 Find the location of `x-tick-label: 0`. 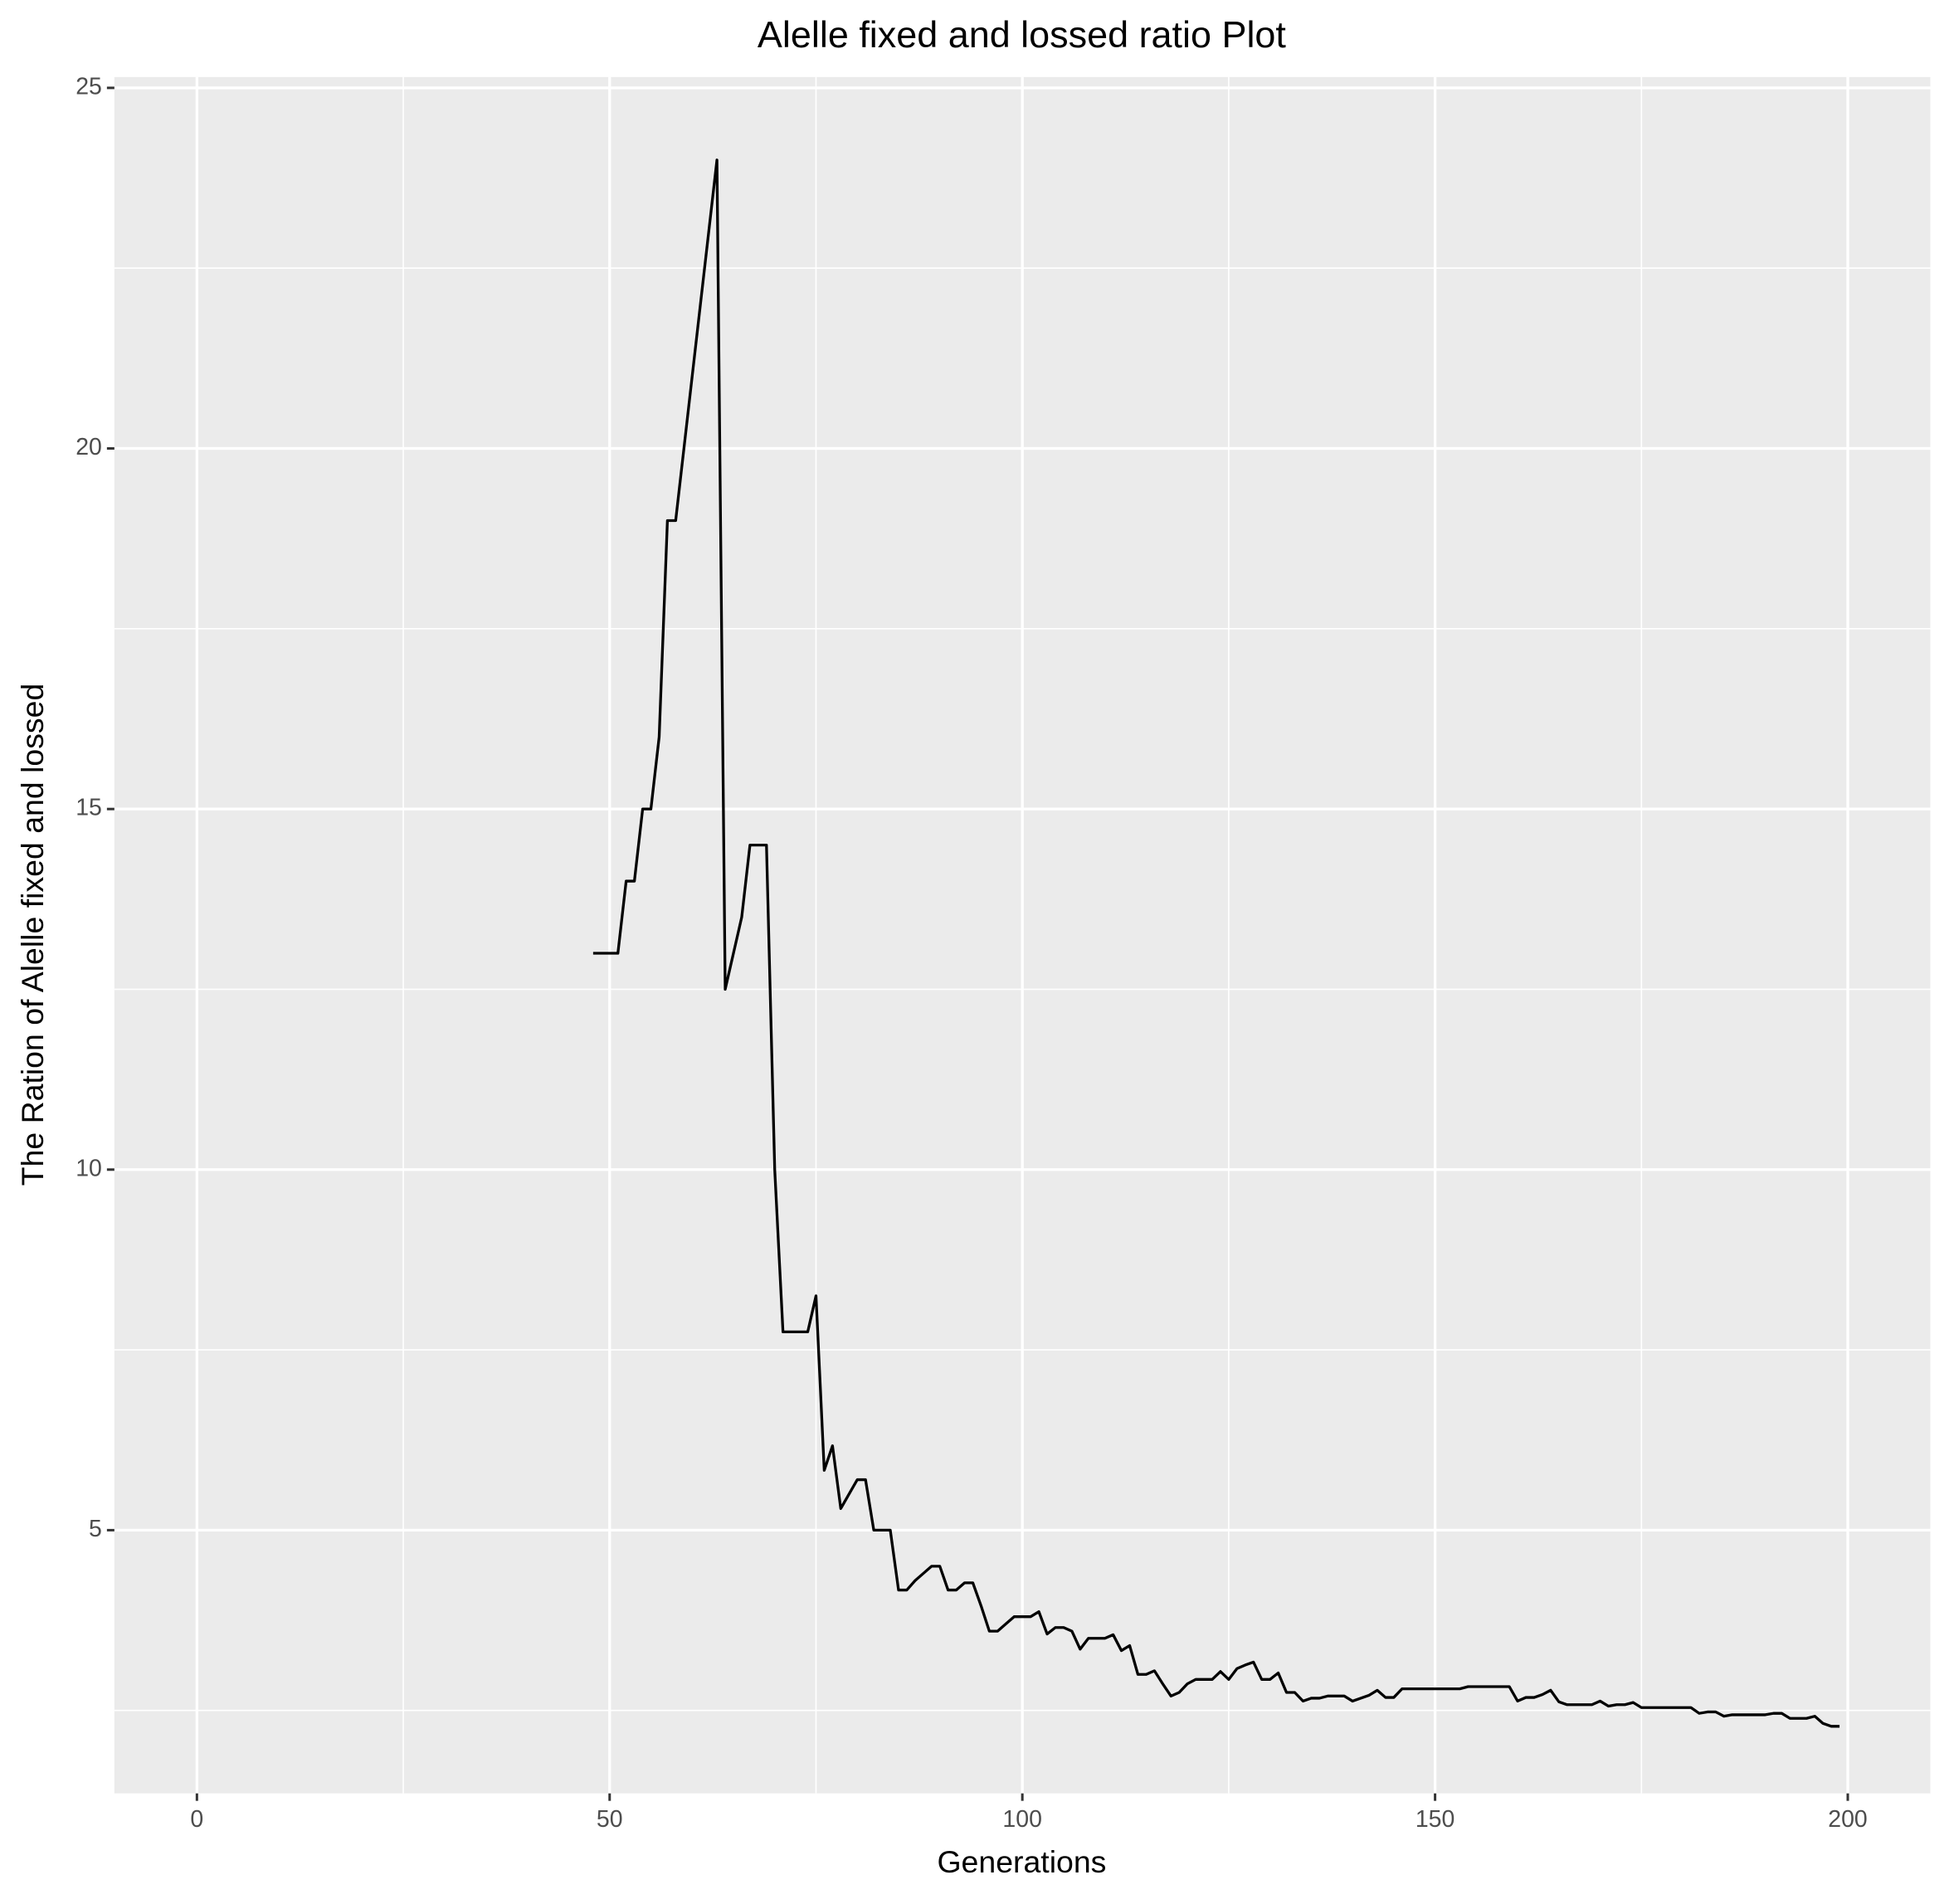

x-tick-label: 0 is located at coordinates (196, 1819).